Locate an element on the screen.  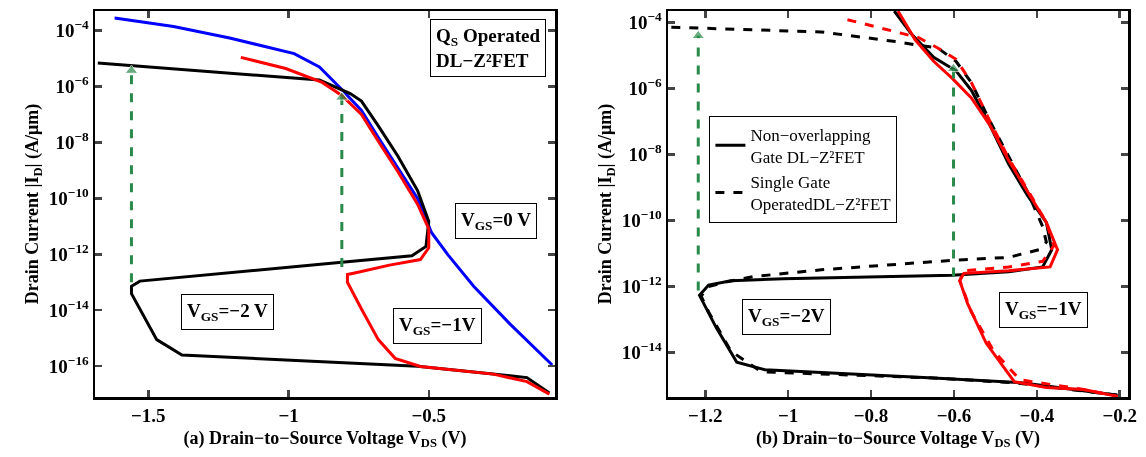
annotation: V$_{GS}$=−2 V is located at coordinates (228, 312).